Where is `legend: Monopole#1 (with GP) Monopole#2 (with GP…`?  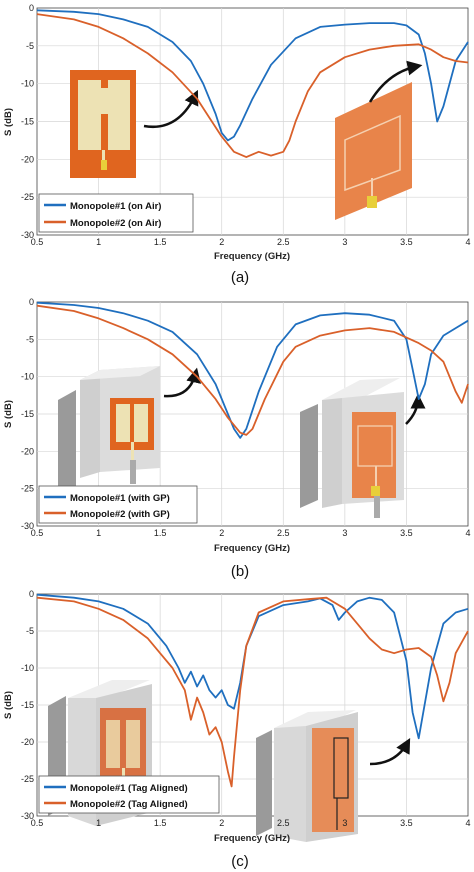 legend: Monopole#1 (with GP) Monopole#2 (with GP… is located at coordinates (118, 504).